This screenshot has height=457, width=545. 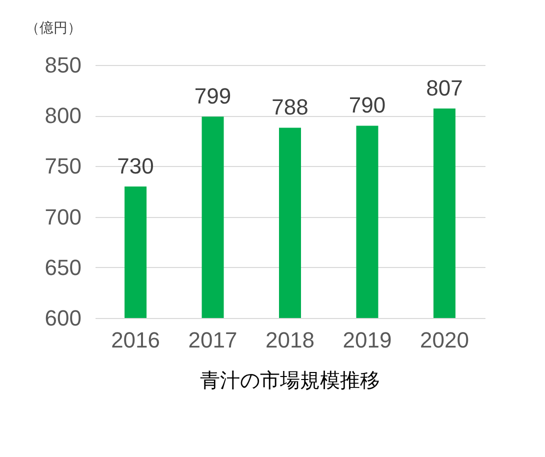 I want to click on y-tick-label: 650, so click(x=63, y=267).